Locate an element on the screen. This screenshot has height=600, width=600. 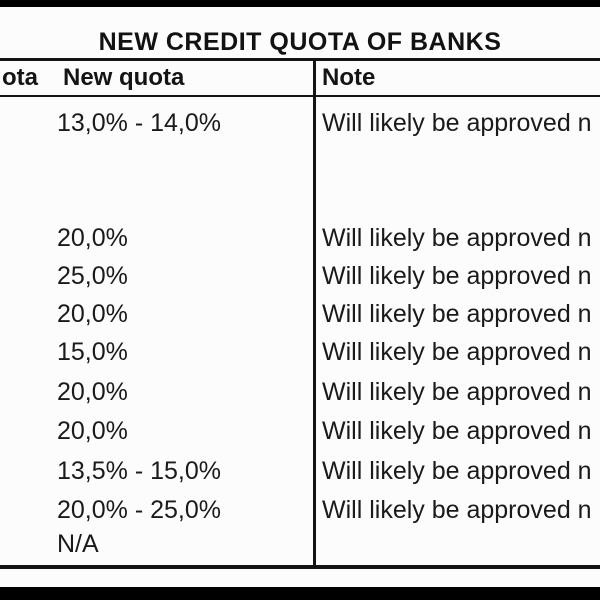
new-quota-cell: 25,0% is located at coordinates (92, 276).